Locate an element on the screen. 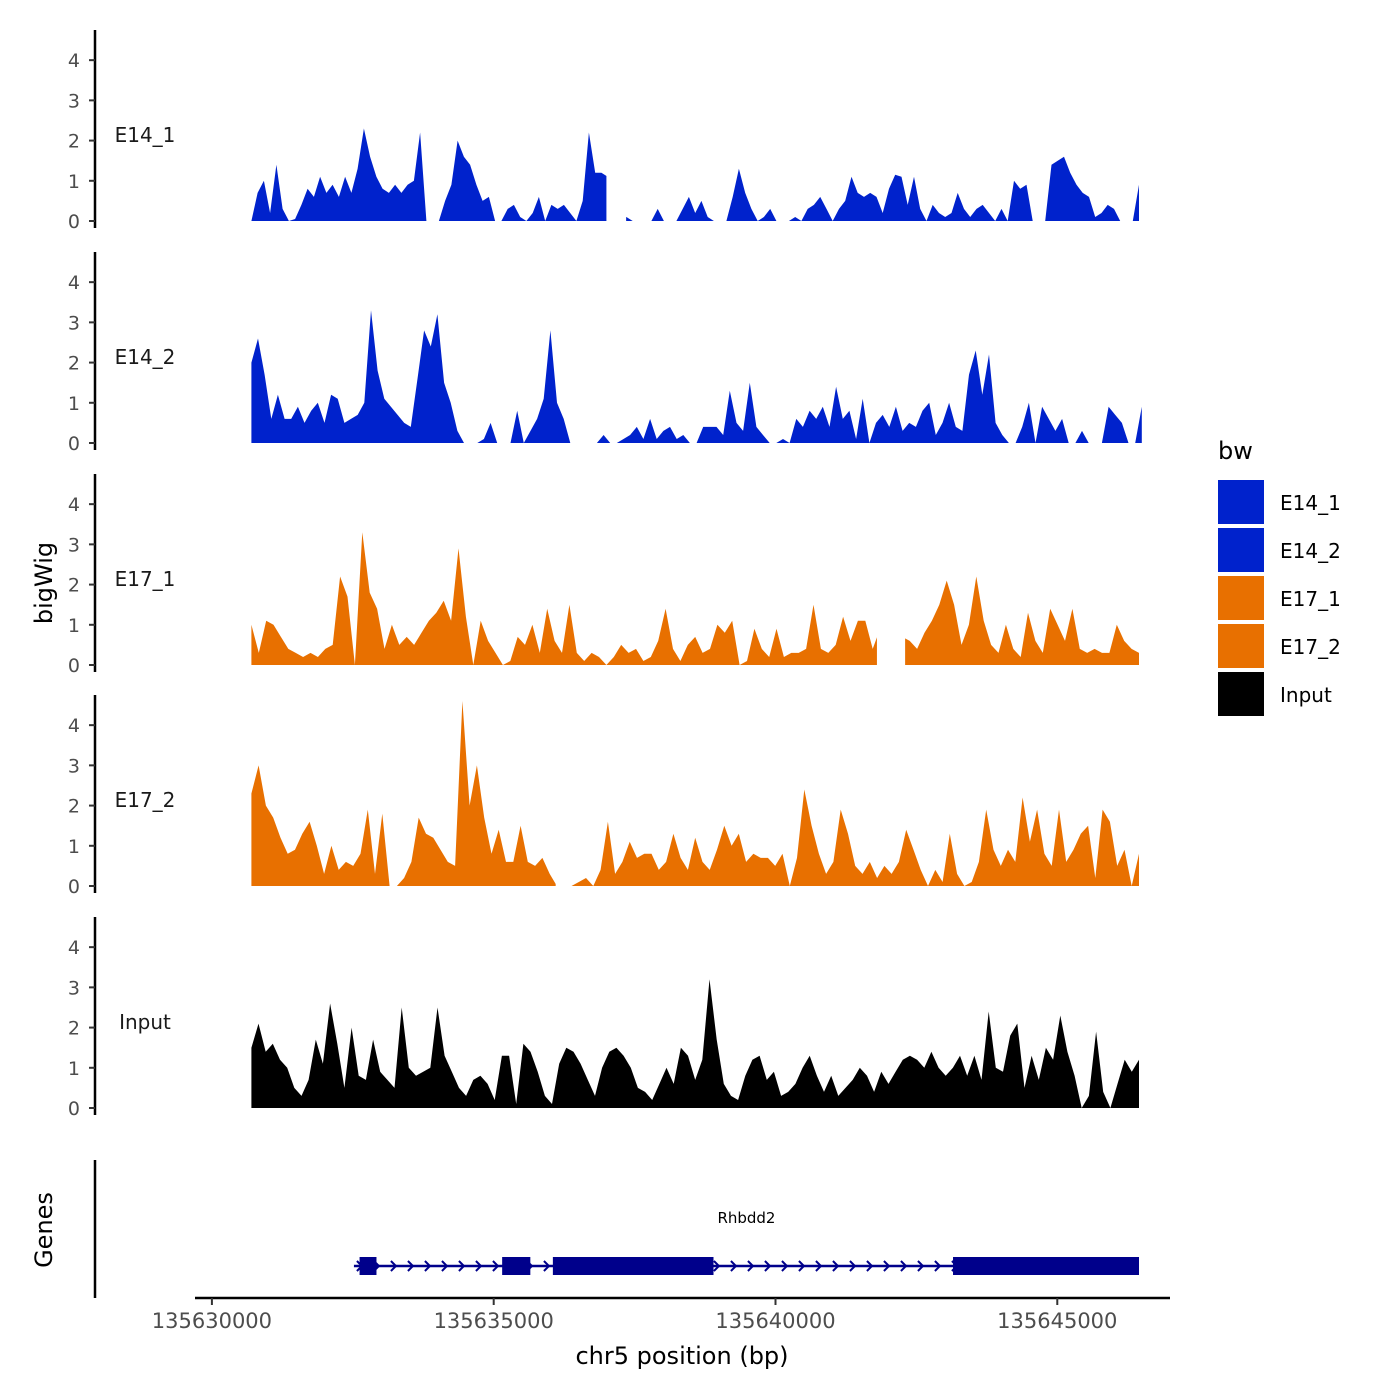  legend: bw E14_1 E14_2 E17_1 E17_2 Input is located at coordinates (1279, 576).